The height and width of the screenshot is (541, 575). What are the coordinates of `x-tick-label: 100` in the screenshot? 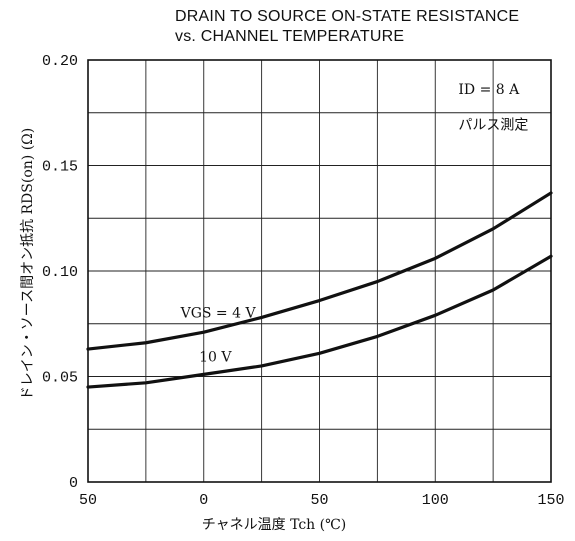 It's located at (435, 500).